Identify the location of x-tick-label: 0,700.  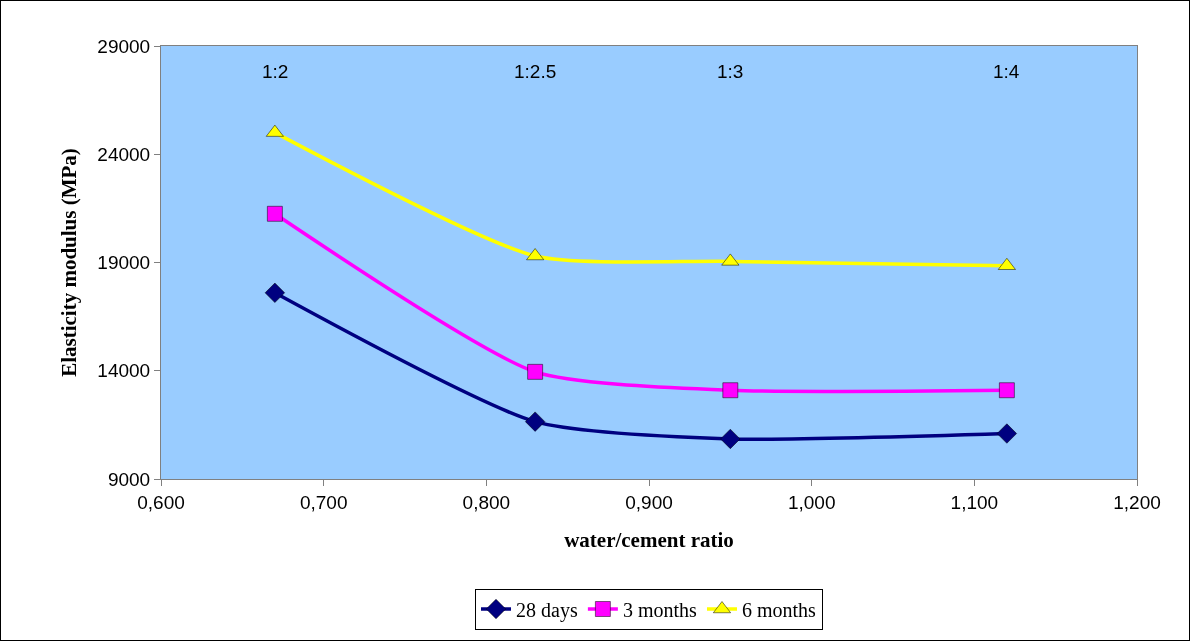
(323, 502).